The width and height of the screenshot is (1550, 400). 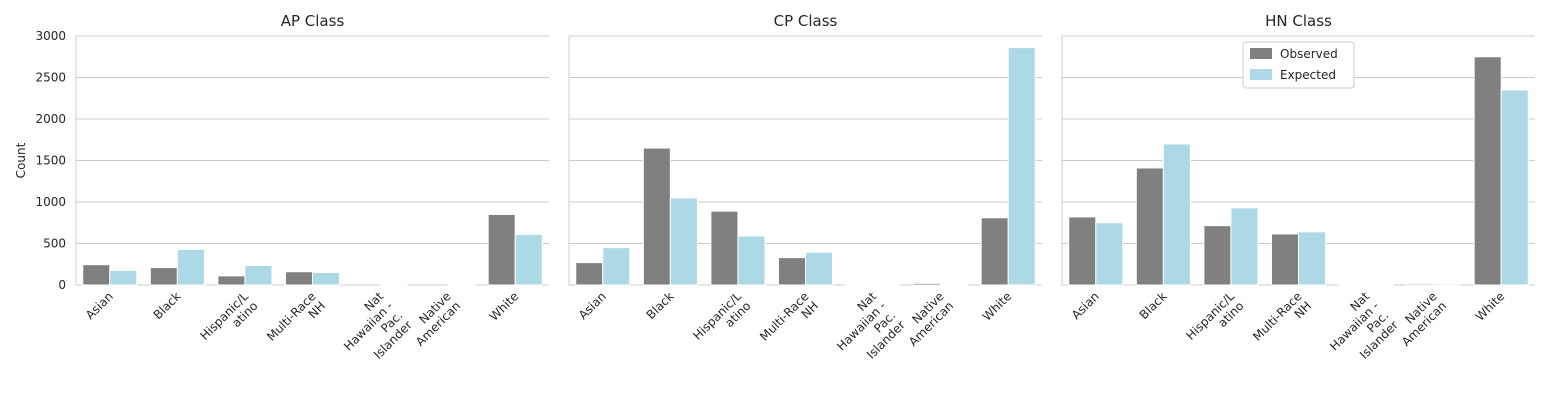 What do you see at coordinates (50, 36) in the screenshot?
I see `y-tick-label: 3000` at bounding box center [50, 36].